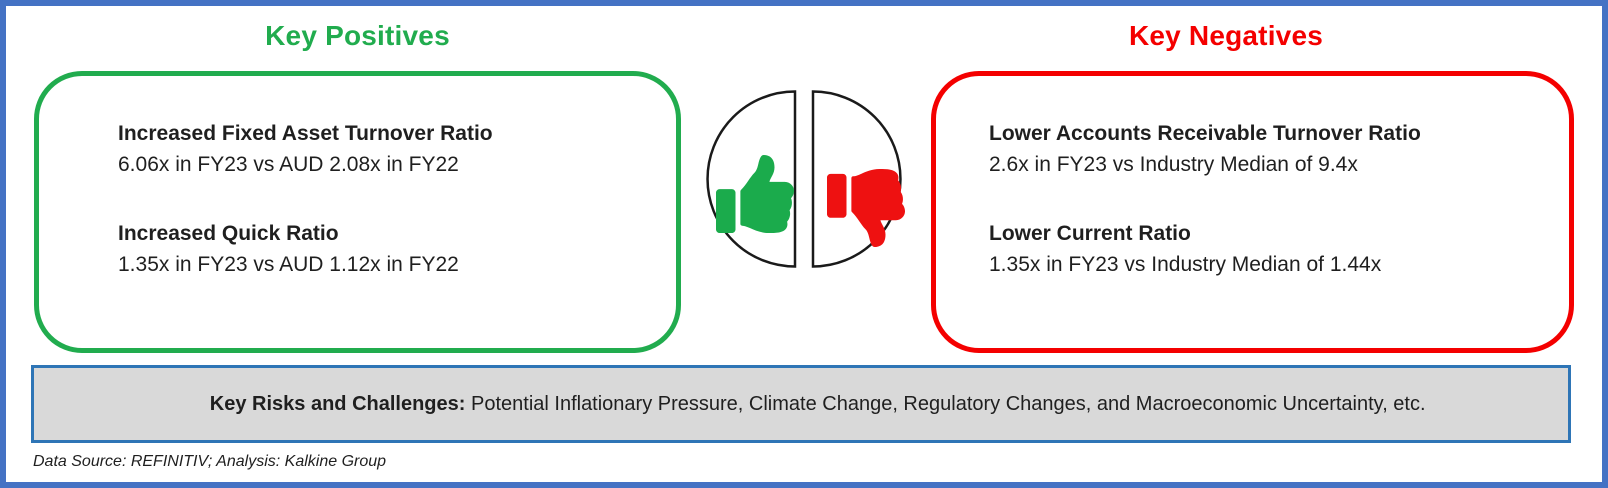  Describe the element at coordinates (357, 35) in the screenshot. I see `key-positives-title: Key Positives` at that location.